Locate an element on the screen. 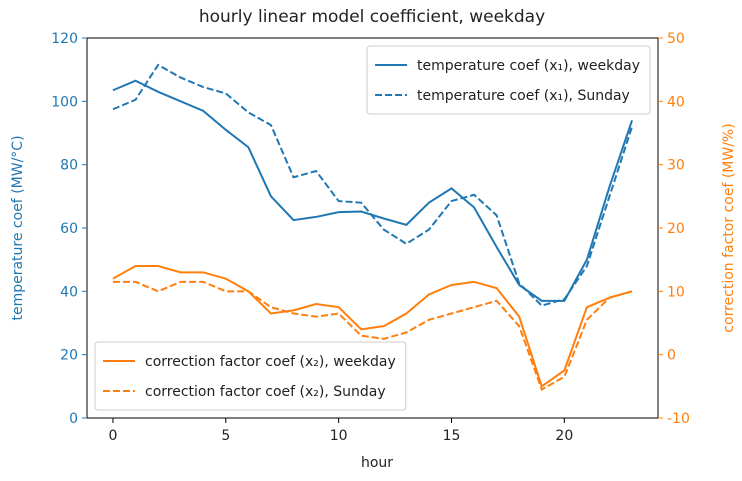 The height and width of the screenshot is (481, 742). y-axis-label: temperature coef (MW/°C) is located at coordinates (18, 227).